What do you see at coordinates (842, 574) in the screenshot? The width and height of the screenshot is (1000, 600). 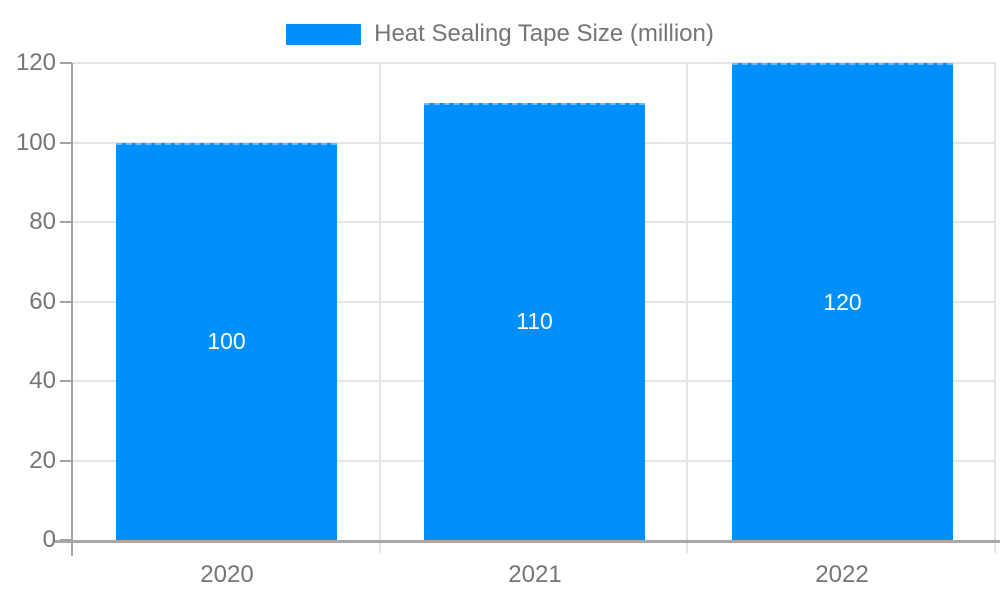 I see `x-axis-tick-label: 2022` at bounding box center [842, 574].